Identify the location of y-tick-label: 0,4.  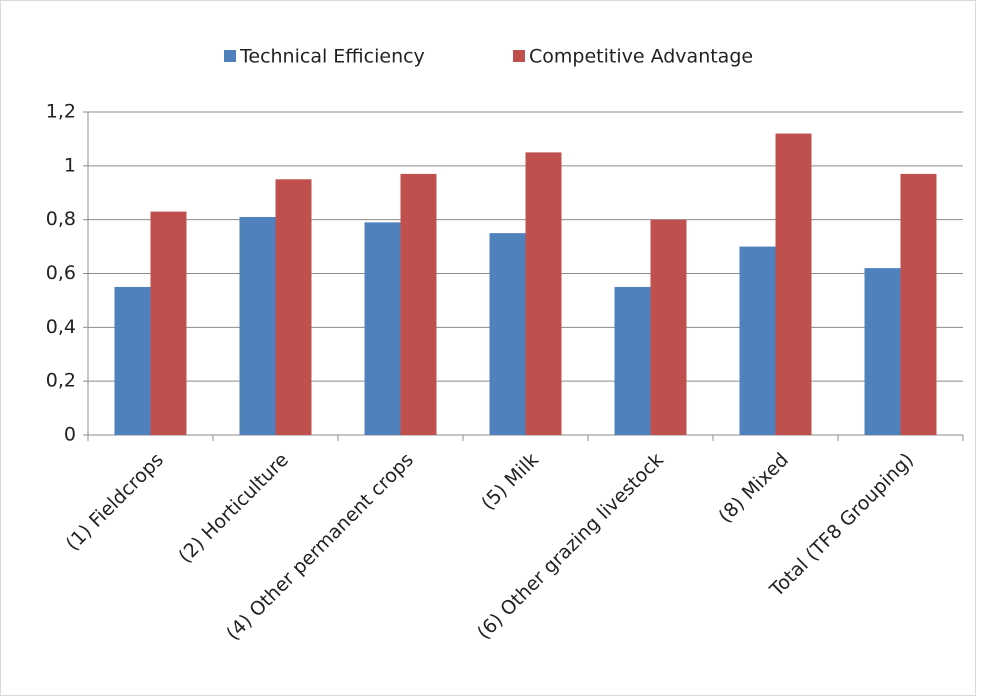
(61, 327).